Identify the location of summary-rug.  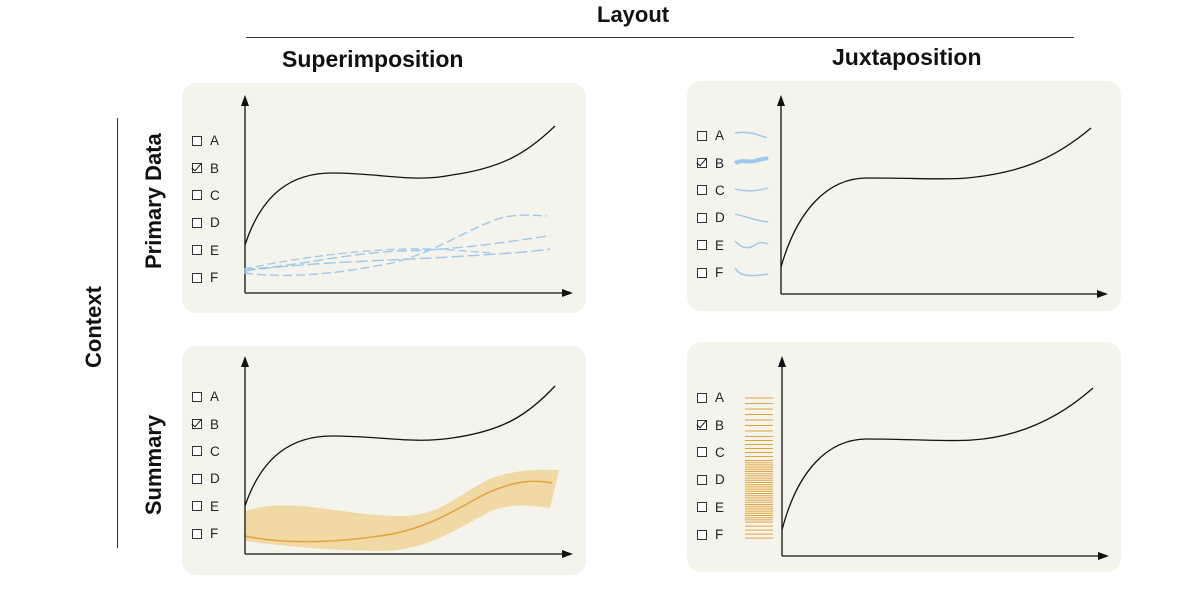
(759, 468).